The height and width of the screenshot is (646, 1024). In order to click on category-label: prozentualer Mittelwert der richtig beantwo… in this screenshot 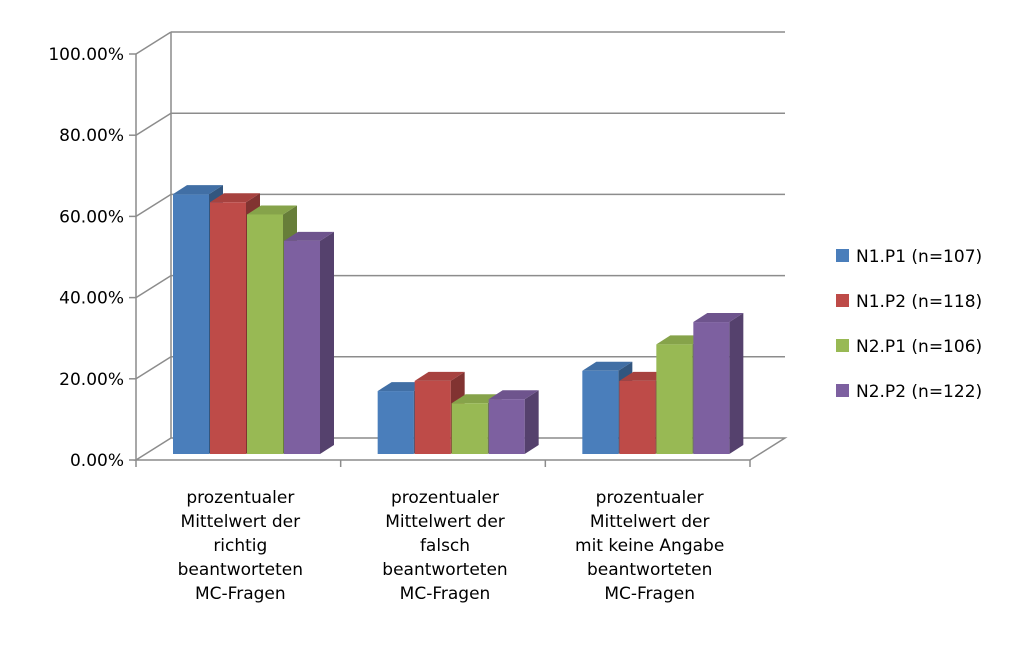, I will do `click(240, 546)`.